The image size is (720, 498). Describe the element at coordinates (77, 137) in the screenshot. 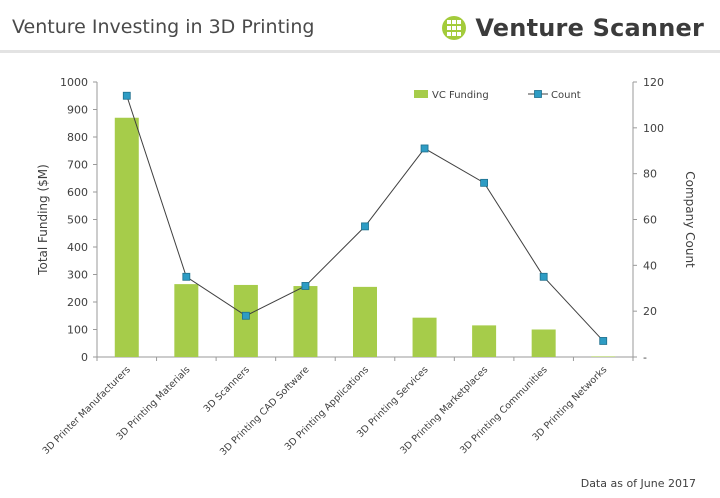

I see `left-axis-tick-label: 800` at that location.